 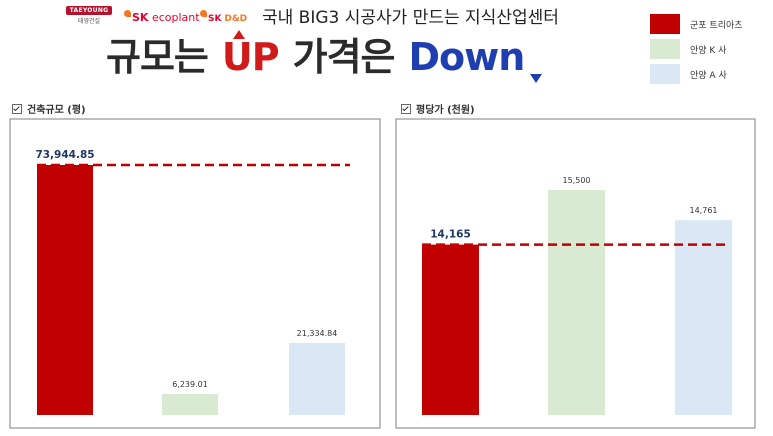 What do you see at coordinates (89, 15) in the screenshot?
I see `taeyoung-logo: TAEYOUNG 태영건설` at bounding box center [89, 15].